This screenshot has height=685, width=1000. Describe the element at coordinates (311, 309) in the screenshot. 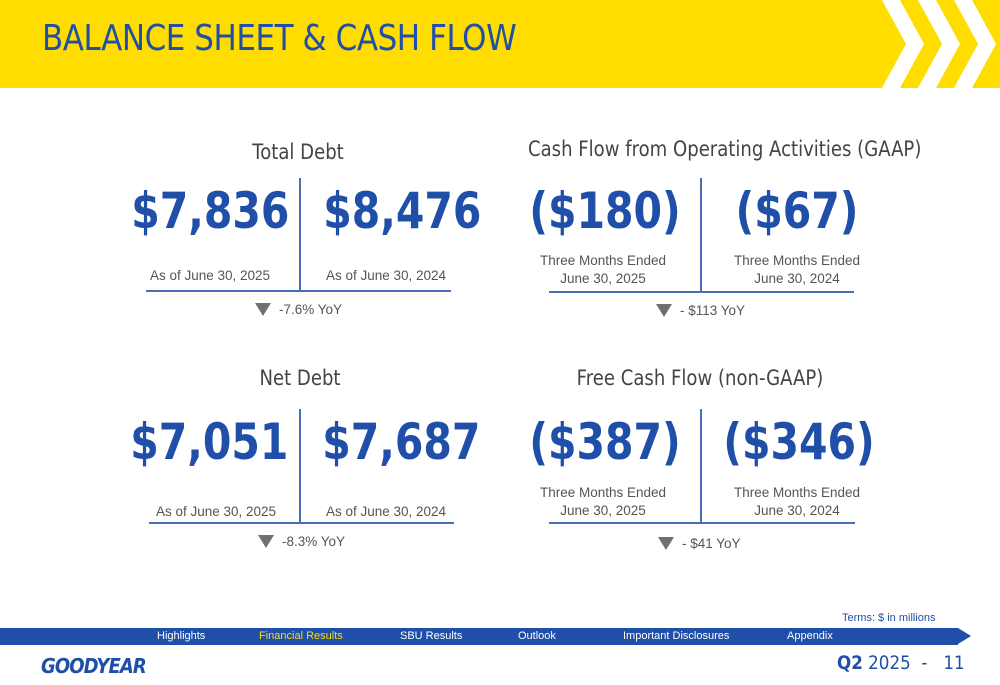

I see `yoy-text: -7.6% YoY` at that location.